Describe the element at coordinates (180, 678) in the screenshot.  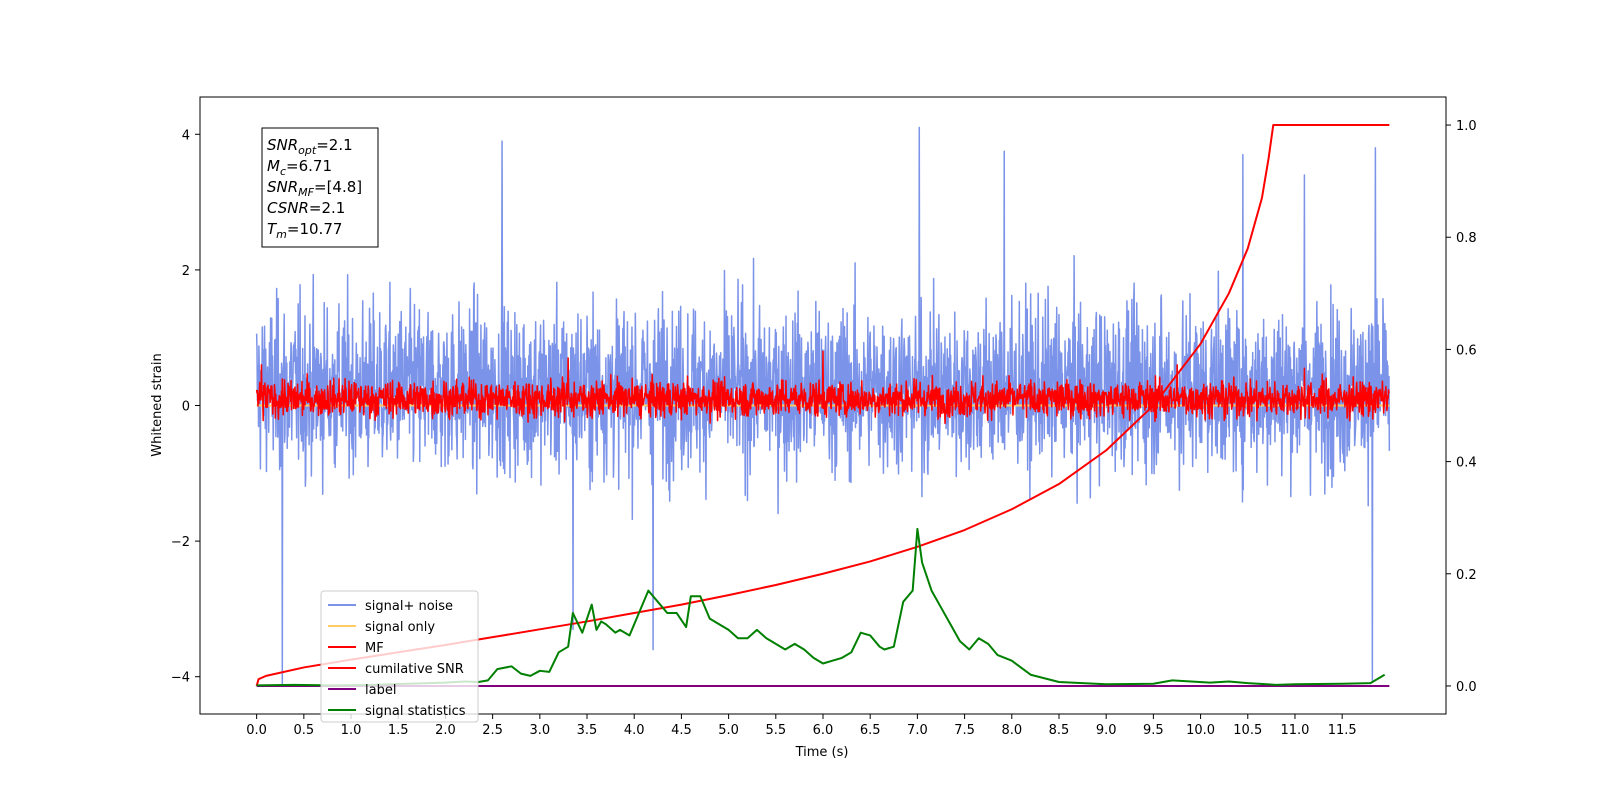
I see `y-tick-label: −4` at that location.